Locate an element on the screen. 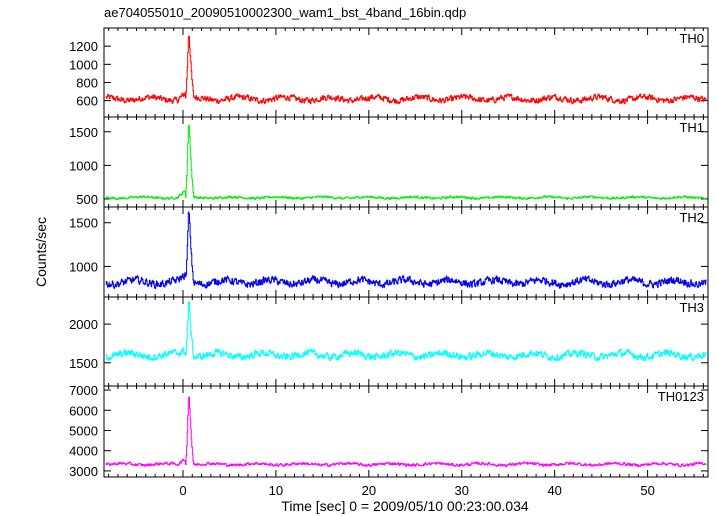  y-tick-label: 4000 is located at coordinates (83, 451).